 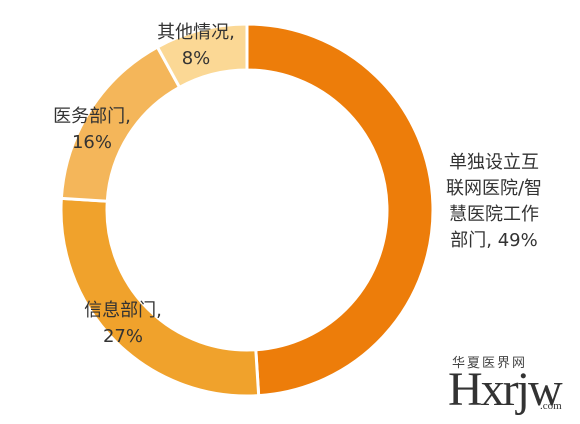 I want to click on watermark-site: 华夏医界网, so click(x=490, y=362).